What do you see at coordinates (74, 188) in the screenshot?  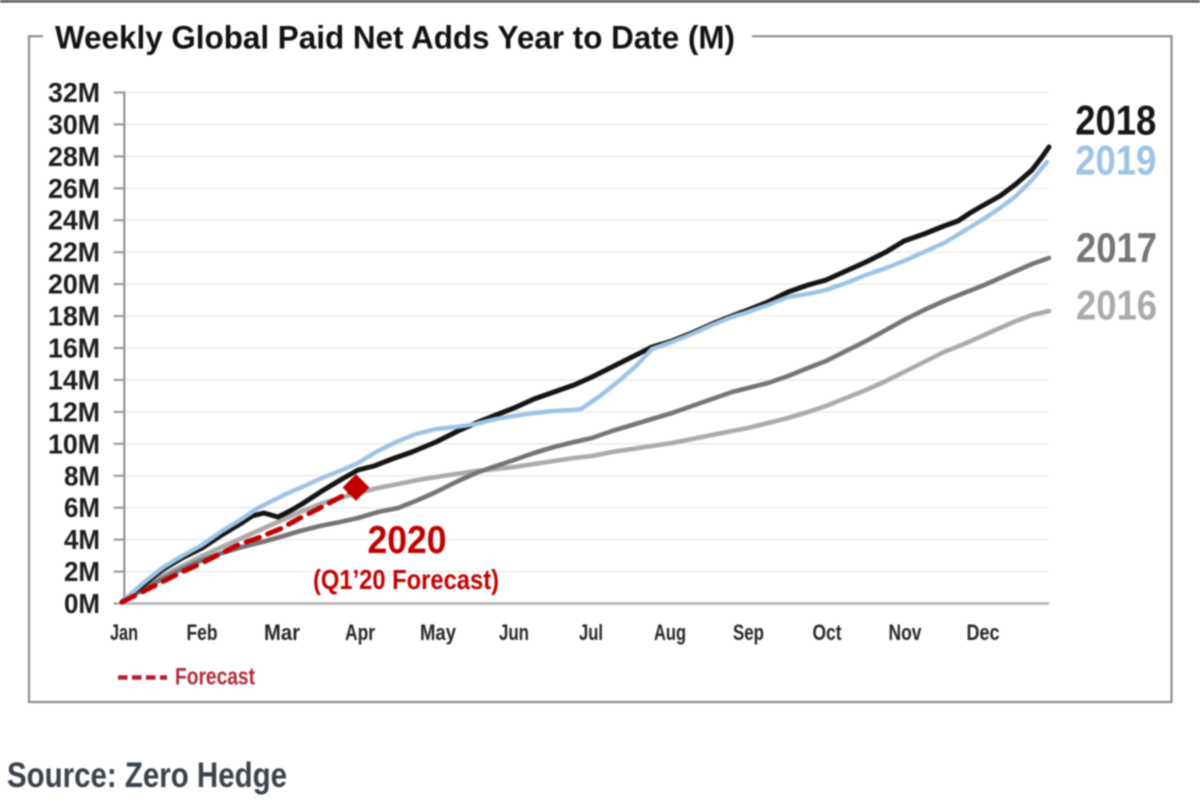 I see `svg-text: 26M` at bounding box center [74, 188].